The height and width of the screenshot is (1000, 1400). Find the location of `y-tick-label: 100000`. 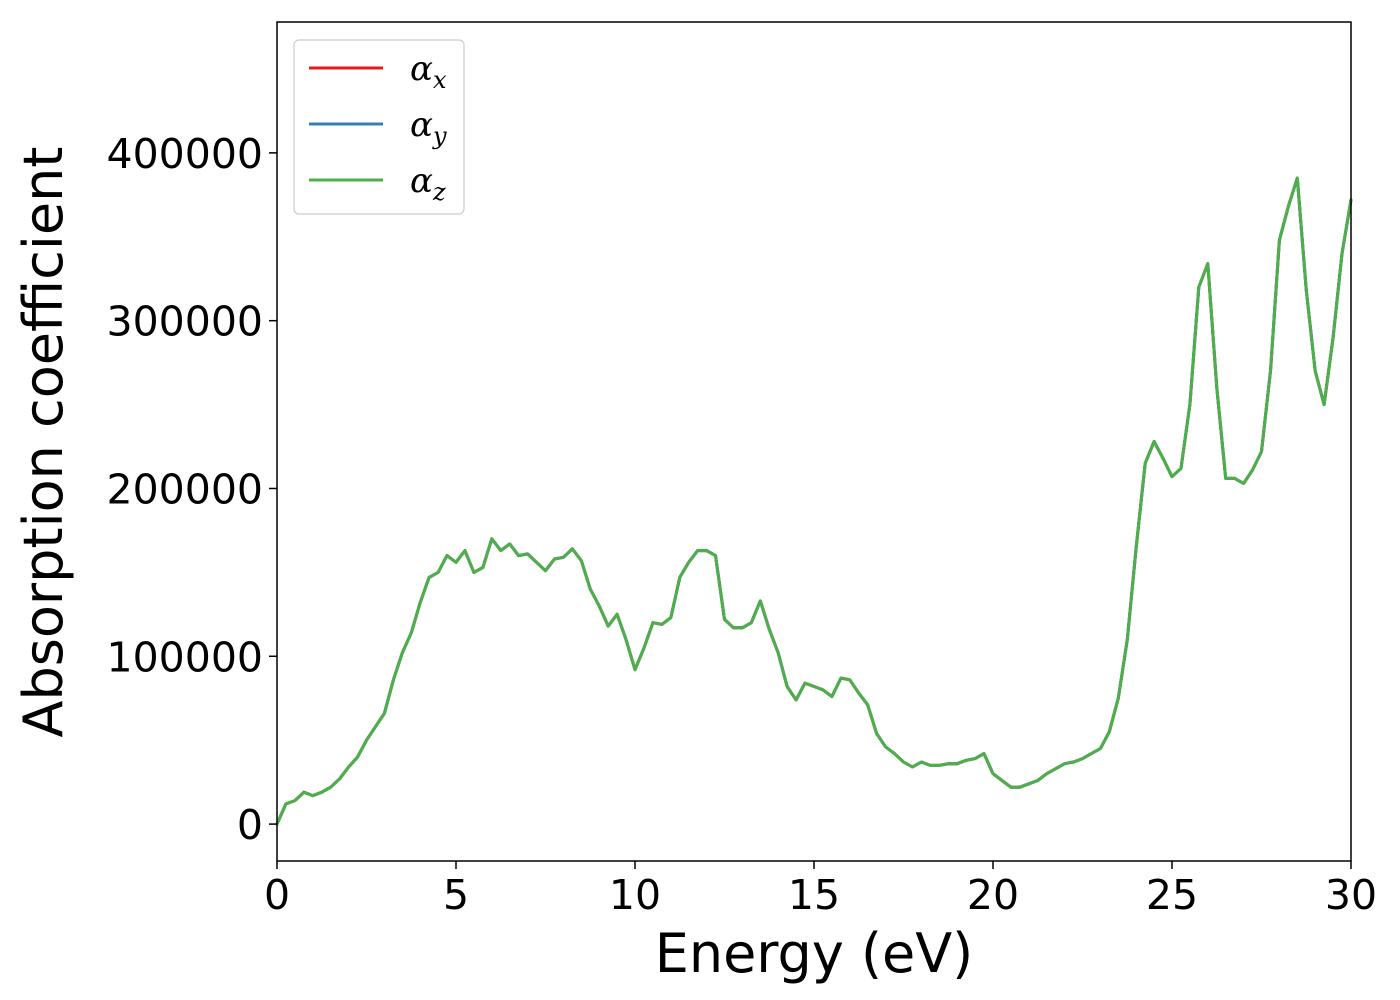

y-tick-label: 100000 is located at coordinates (184, 657).